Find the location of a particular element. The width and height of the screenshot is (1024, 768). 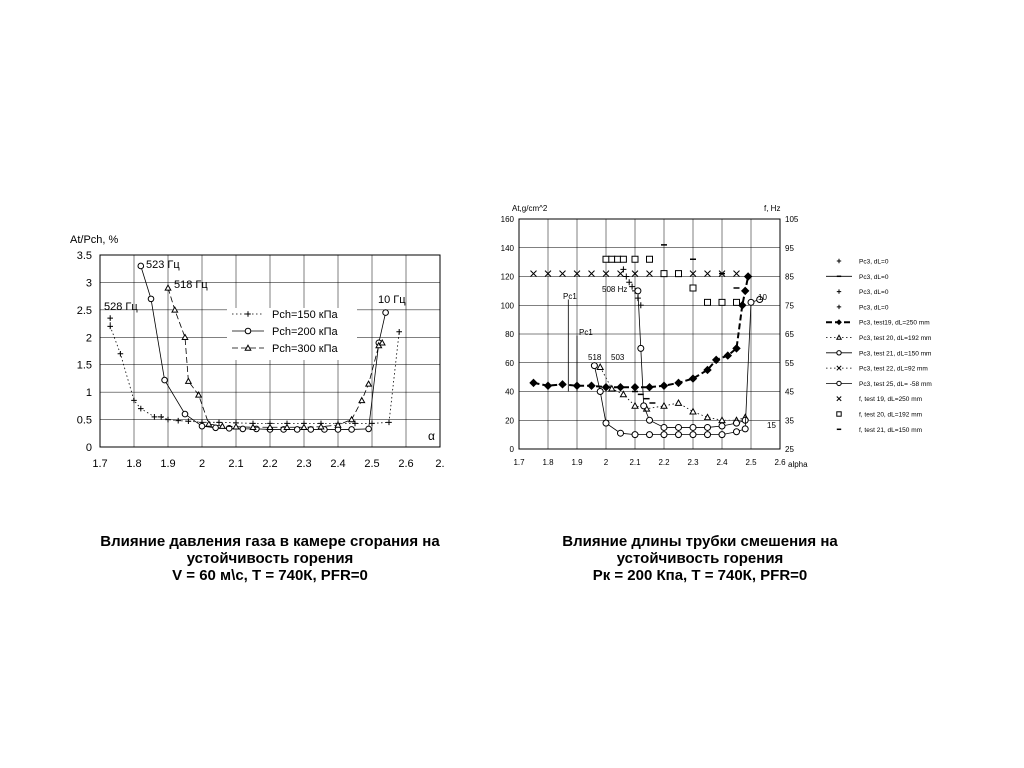

left-x-tick-label: 2.1 is located at coordinates (235, 464).